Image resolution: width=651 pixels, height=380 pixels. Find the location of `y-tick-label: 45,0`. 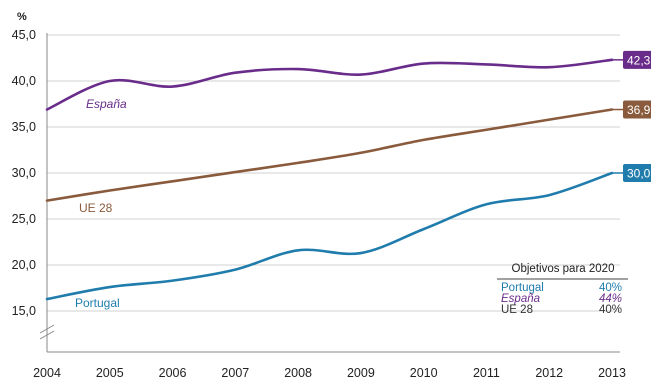

y-tick-label: 45,0 is located at coordinates (24, 35).